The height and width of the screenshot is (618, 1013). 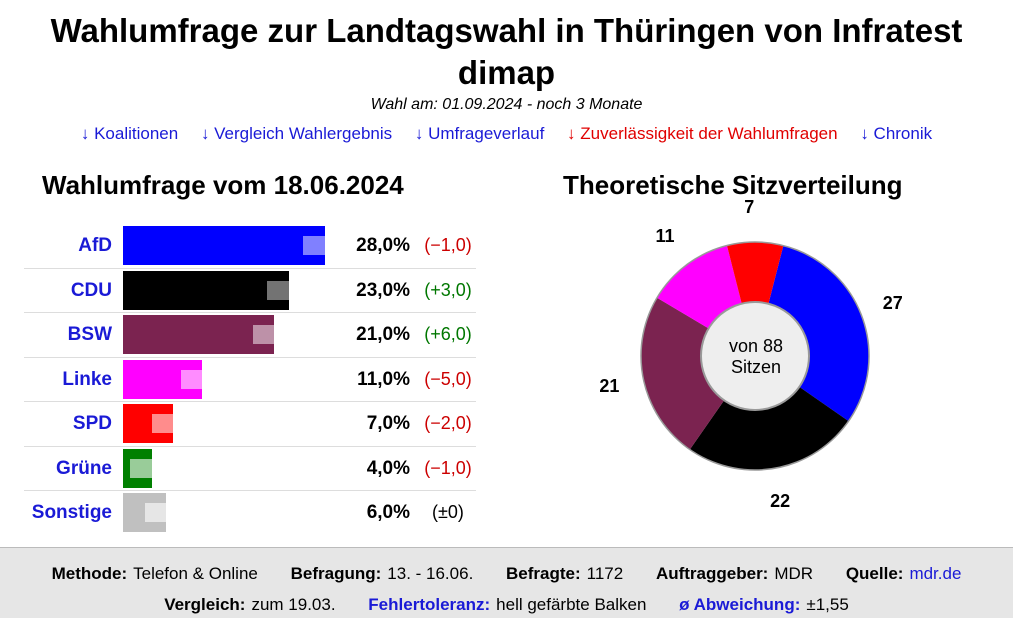 What do you see at coordinates (92, 423) in the screenshot?
I see `party-name-link: SPD` at bounding box center [92, 423].